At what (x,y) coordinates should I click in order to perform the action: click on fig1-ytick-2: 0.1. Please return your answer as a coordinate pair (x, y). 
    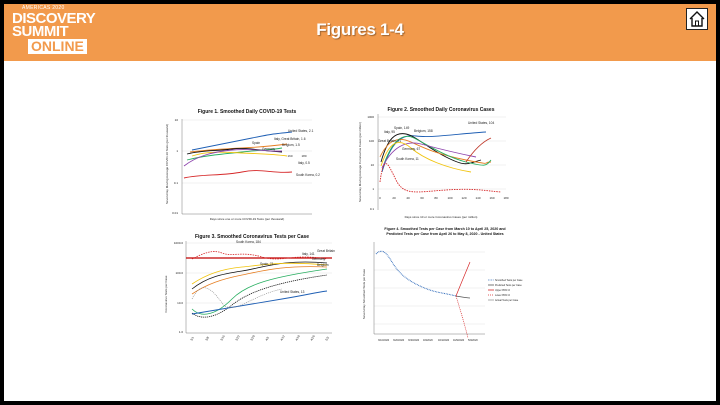
    Looking at the image, I should click on (176, 183).